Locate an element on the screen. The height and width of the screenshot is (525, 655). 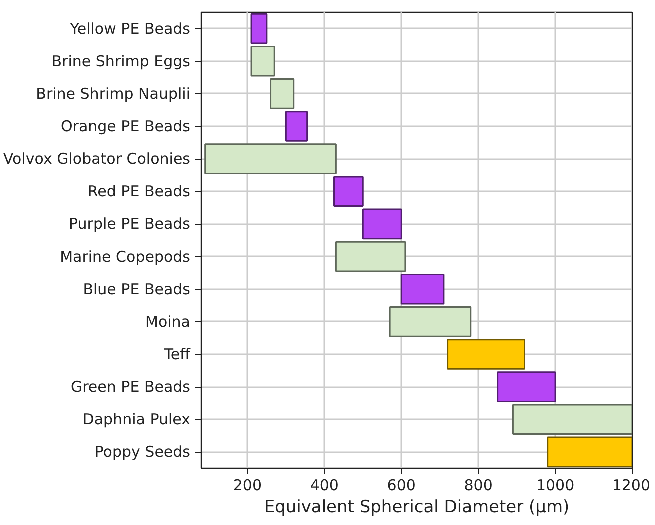
y-tick-label: Teff is located at coordinates (177, 355).